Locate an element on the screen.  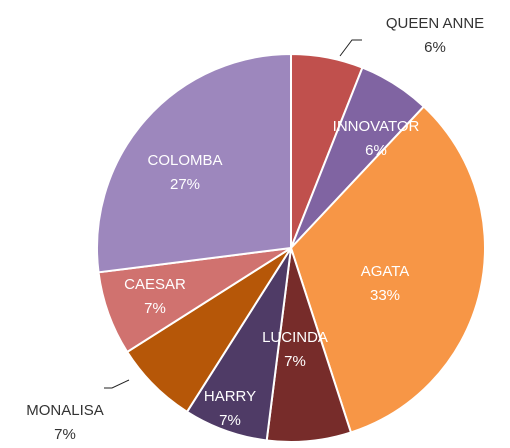
slice-name: MONALISA is located at coordinates (65, 410).